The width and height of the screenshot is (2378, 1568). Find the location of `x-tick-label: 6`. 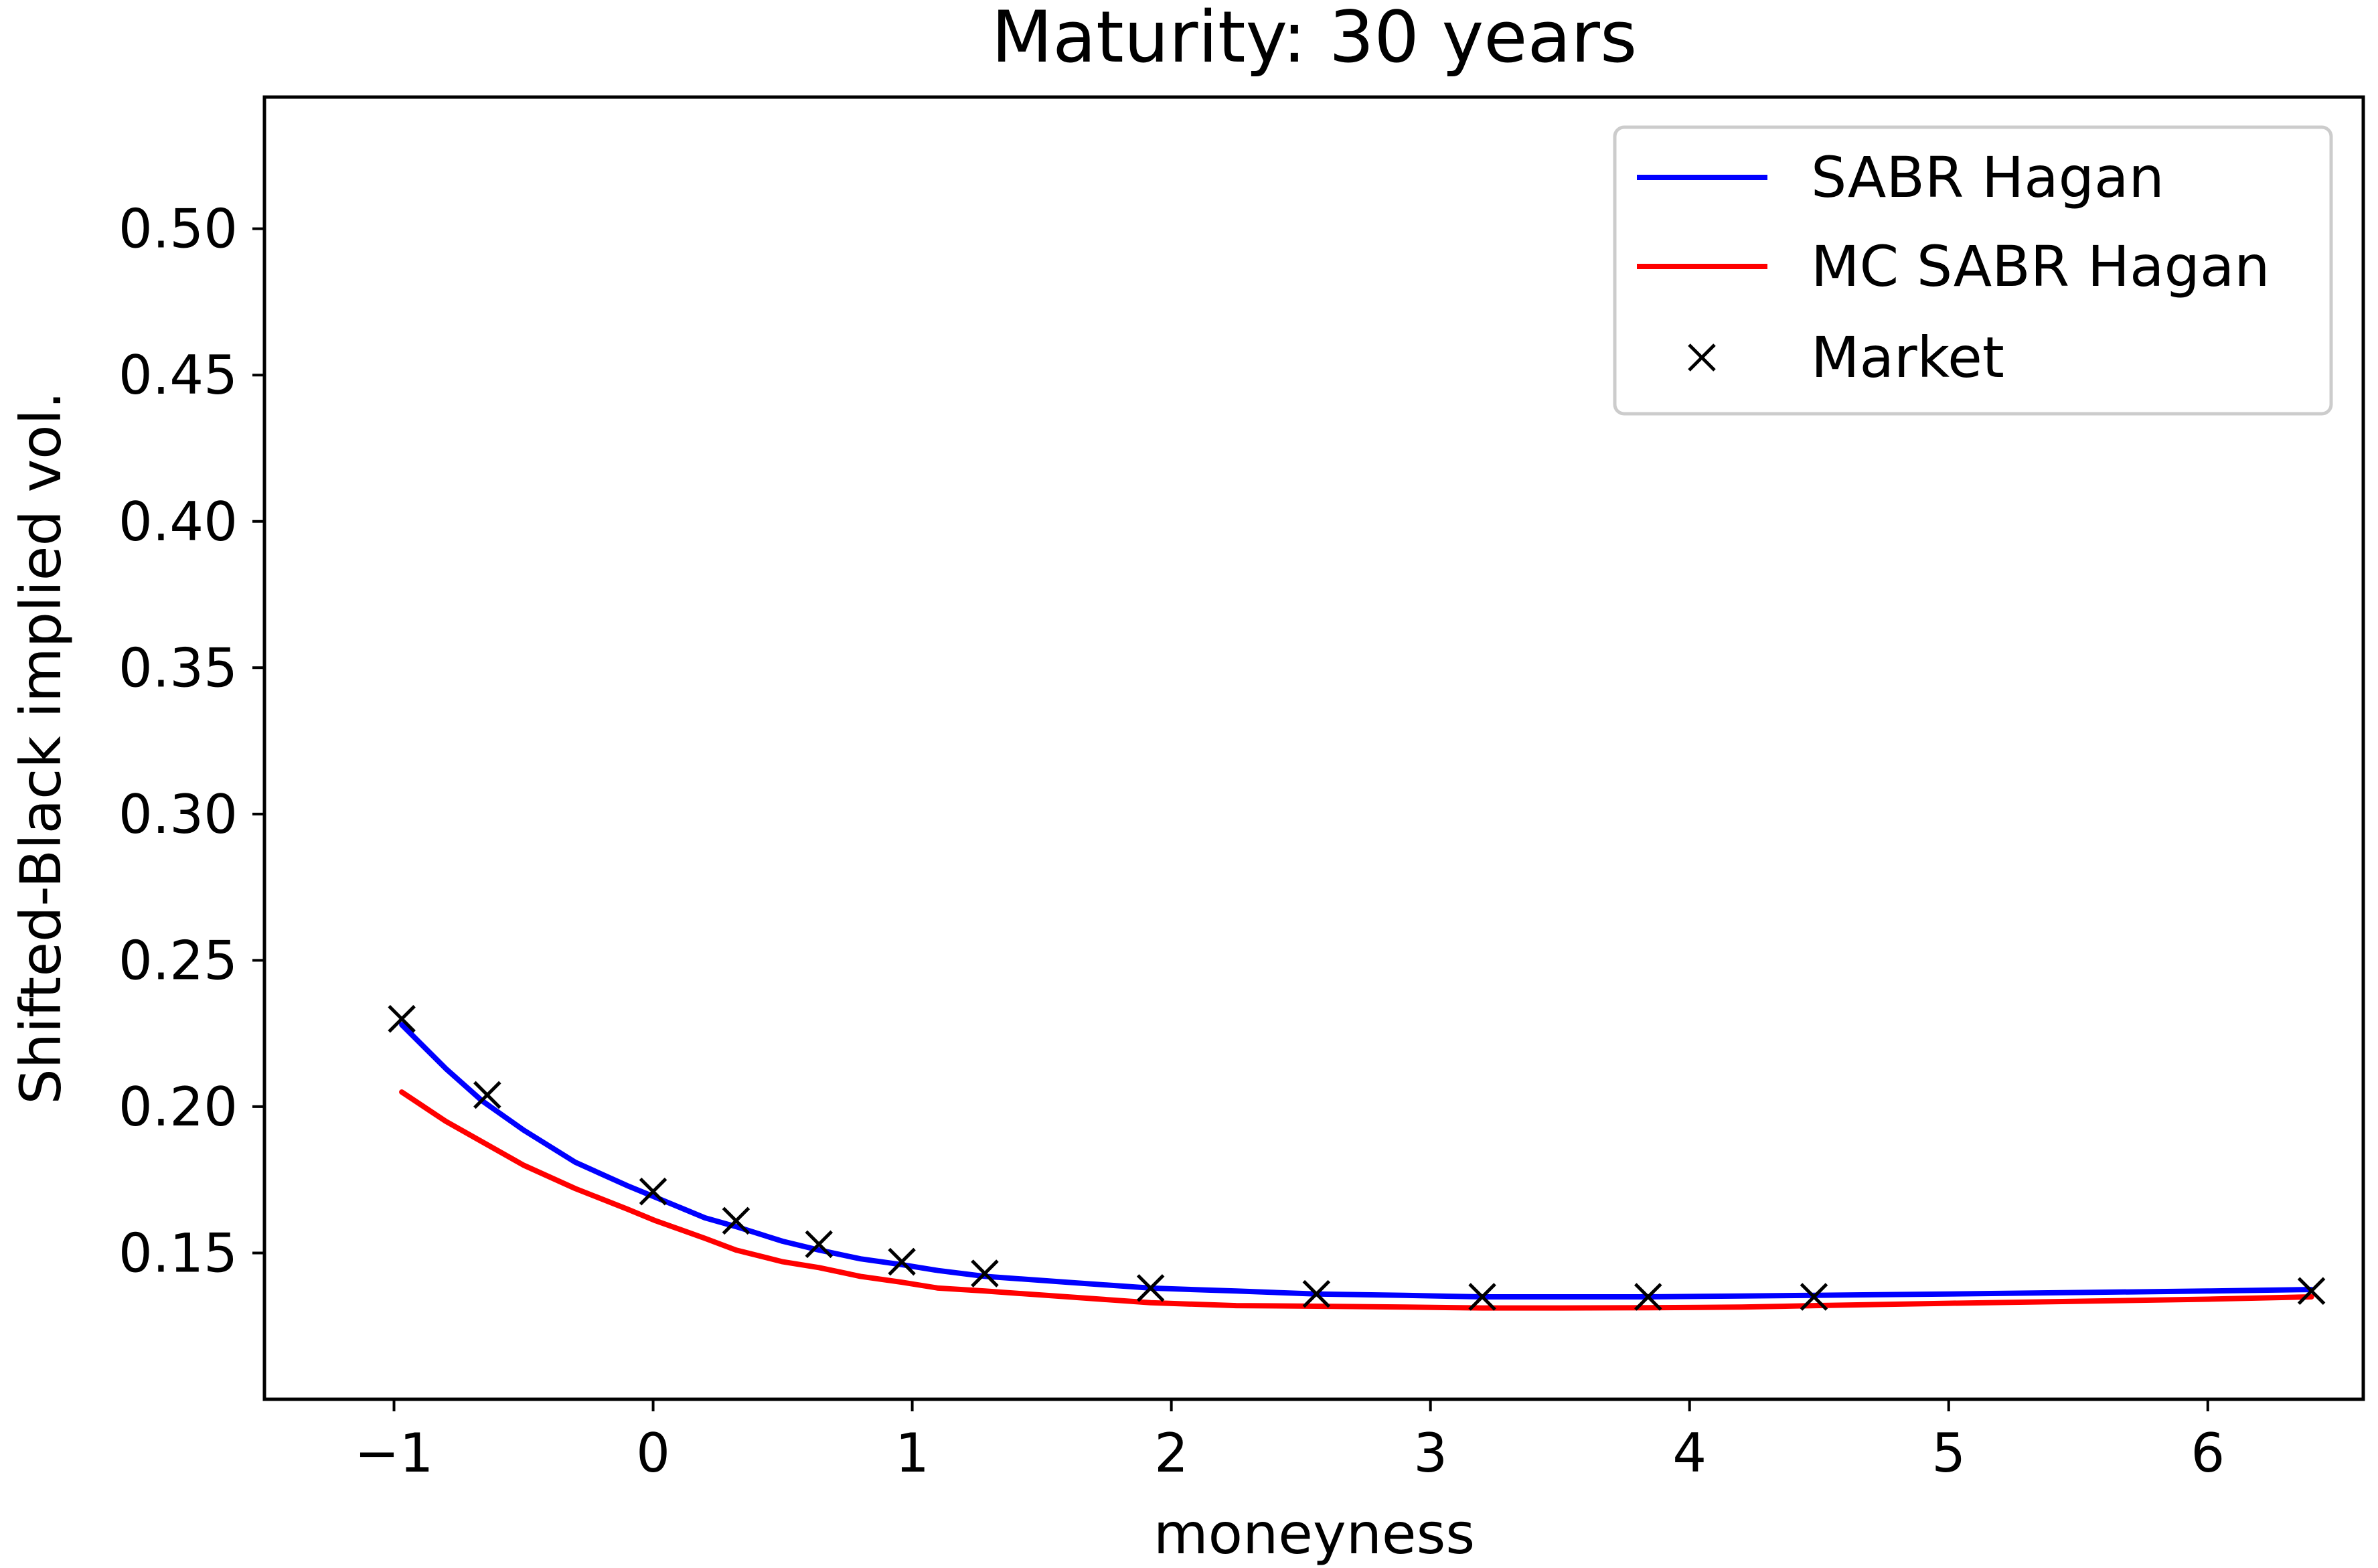

x-tick-label: 6 is located at coordinates (2208, 1453).